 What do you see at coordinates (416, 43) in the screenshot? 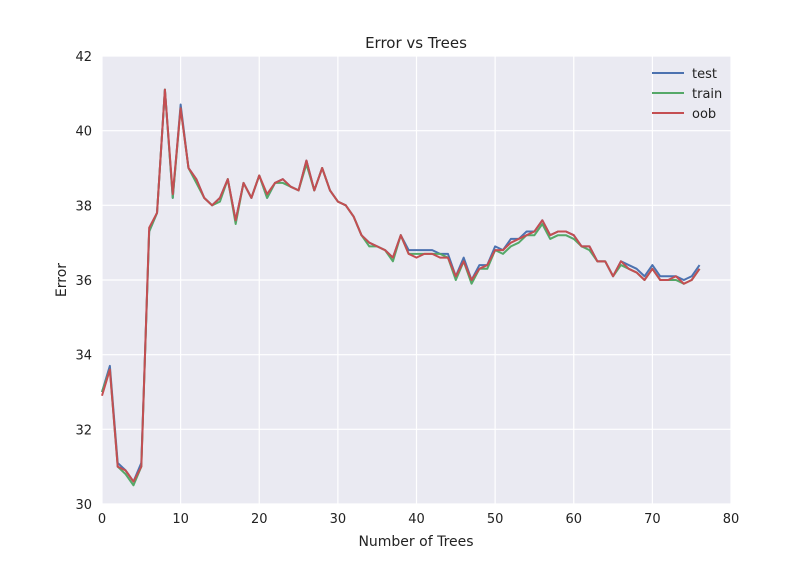
I see `chart-title: Error vs Trees` at bounding box center [416, 43].